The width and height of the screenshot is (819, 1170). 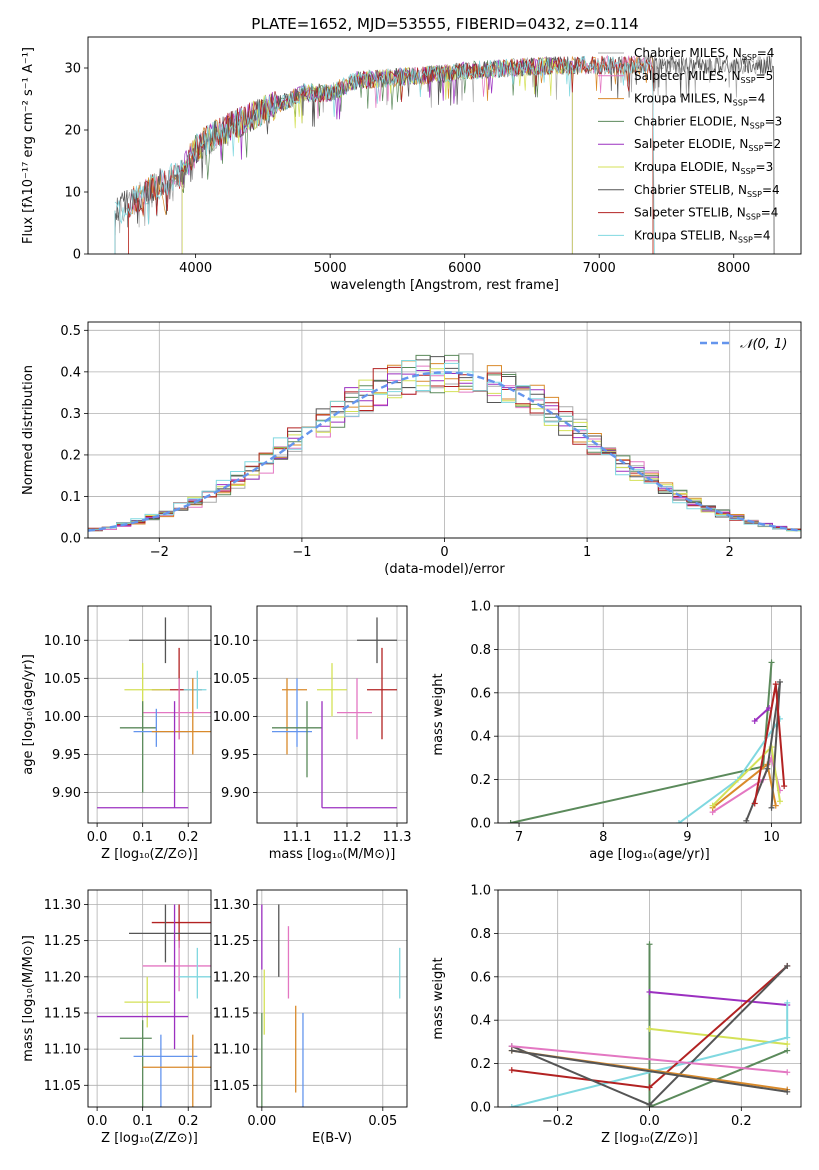 What do you see at coordinates (707, 191) in the screenshot?
I see `legend-label: Chabrier STELIB, NSSP=4` at bounding box center [707, 191].